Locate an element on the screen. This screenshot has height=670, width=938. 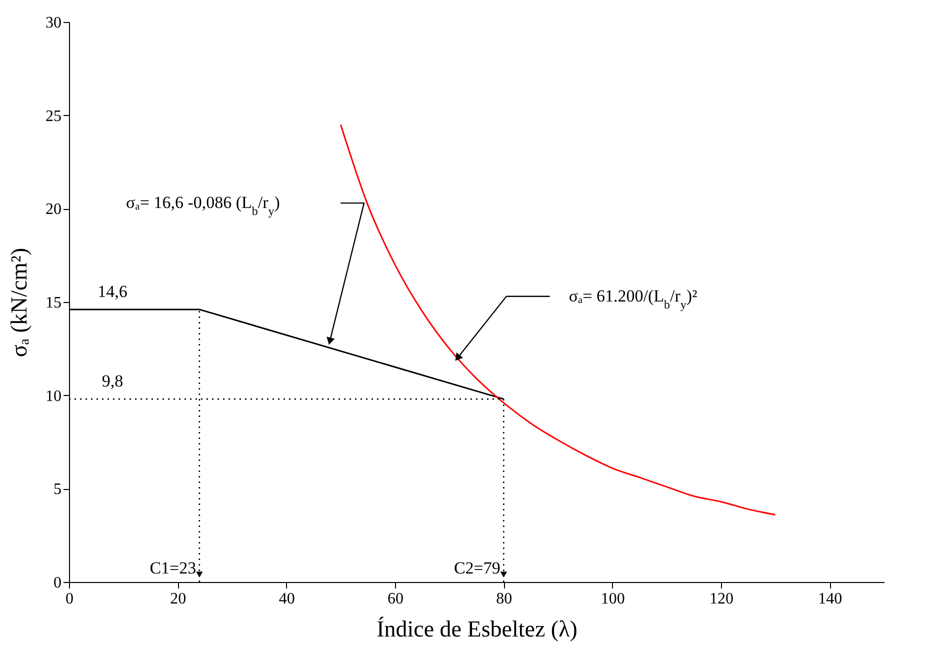
annotation: σₐ= 16,6 -0,086 (L$_{b}$/r$_{y}$) is located at coordinates (203, 205).